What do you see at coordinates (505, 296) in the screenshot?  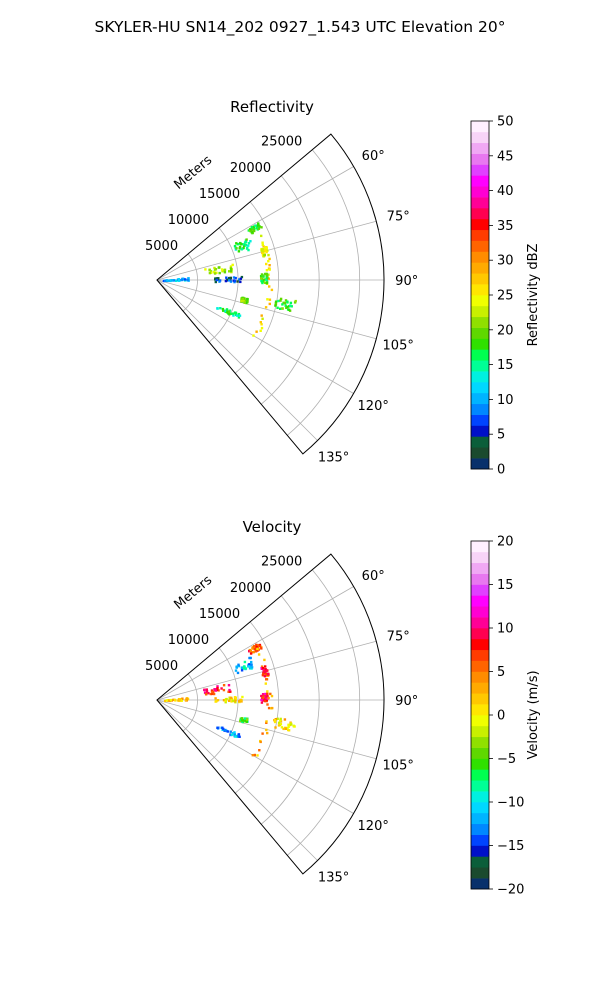 I see `colorbar-tick-label: 25` at bounding box center [505, 296].